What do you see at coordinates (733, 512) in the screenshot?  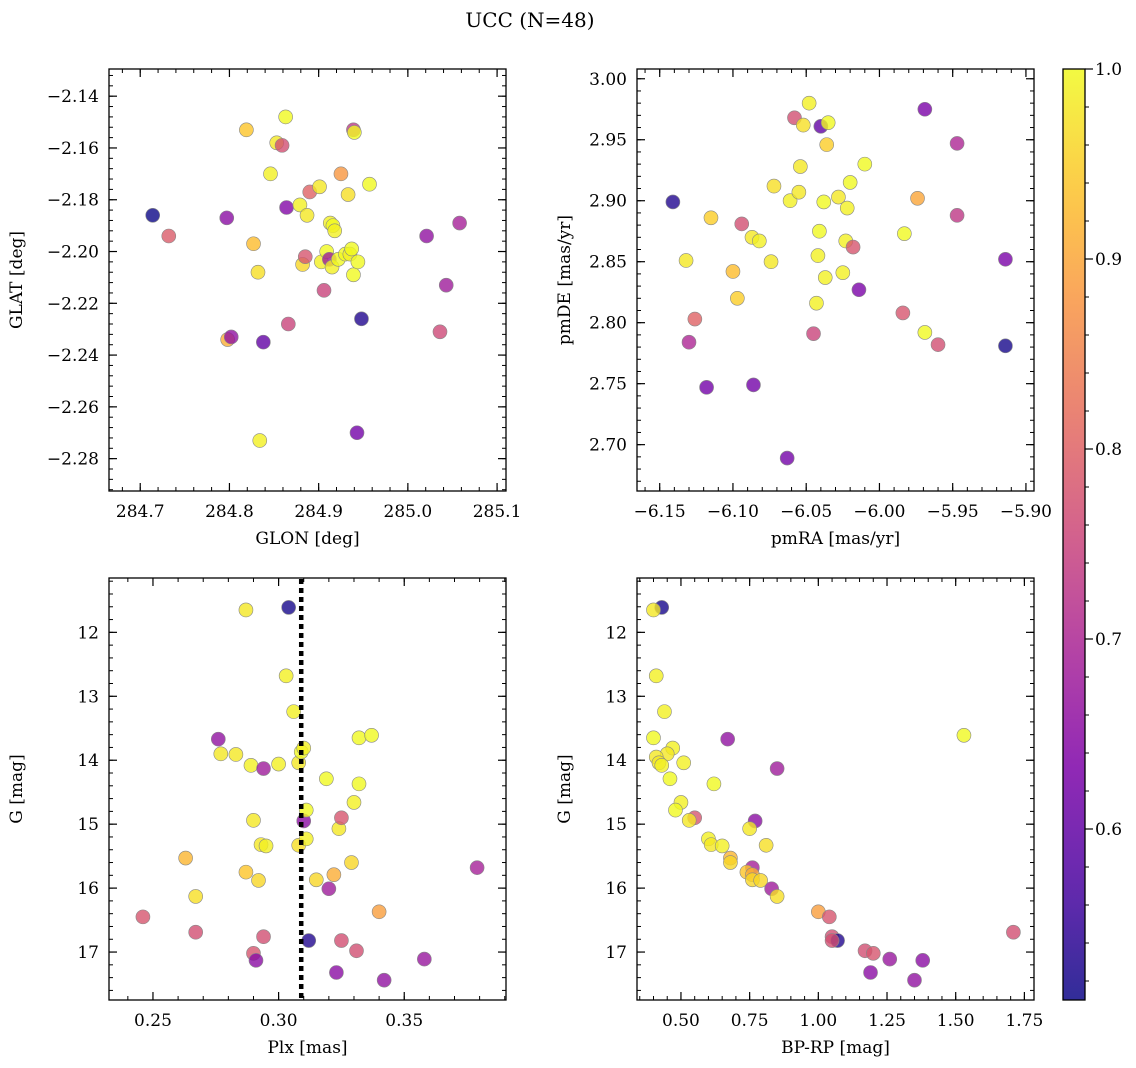 I see `x-tick-label: −6.10` at bounding box center [733, 512].